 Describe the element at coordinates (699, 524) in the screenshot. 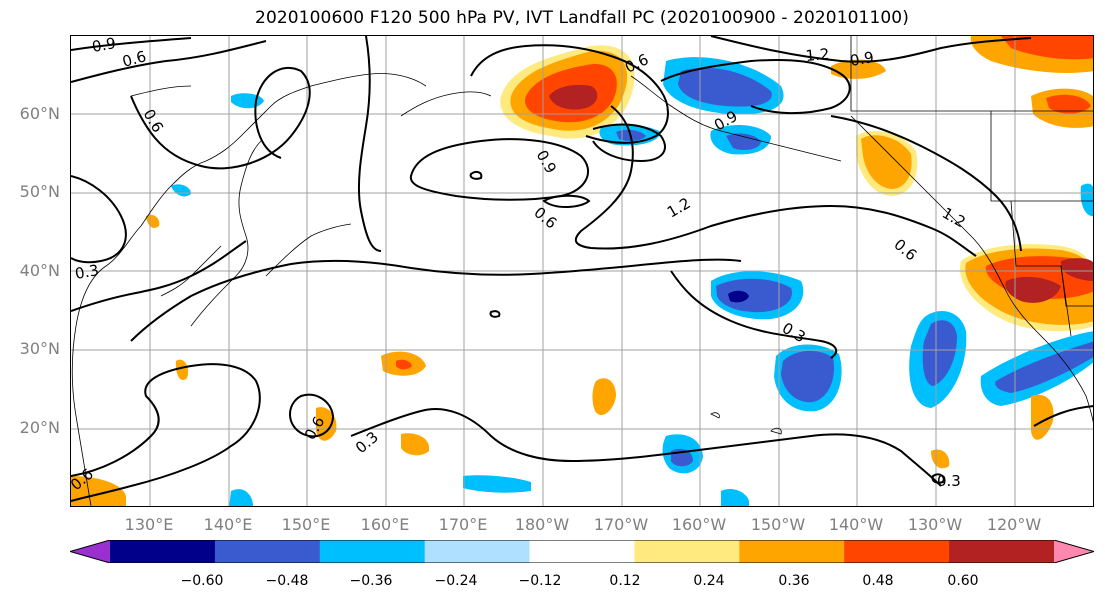

I see `lon-label: 160°W` at that location.